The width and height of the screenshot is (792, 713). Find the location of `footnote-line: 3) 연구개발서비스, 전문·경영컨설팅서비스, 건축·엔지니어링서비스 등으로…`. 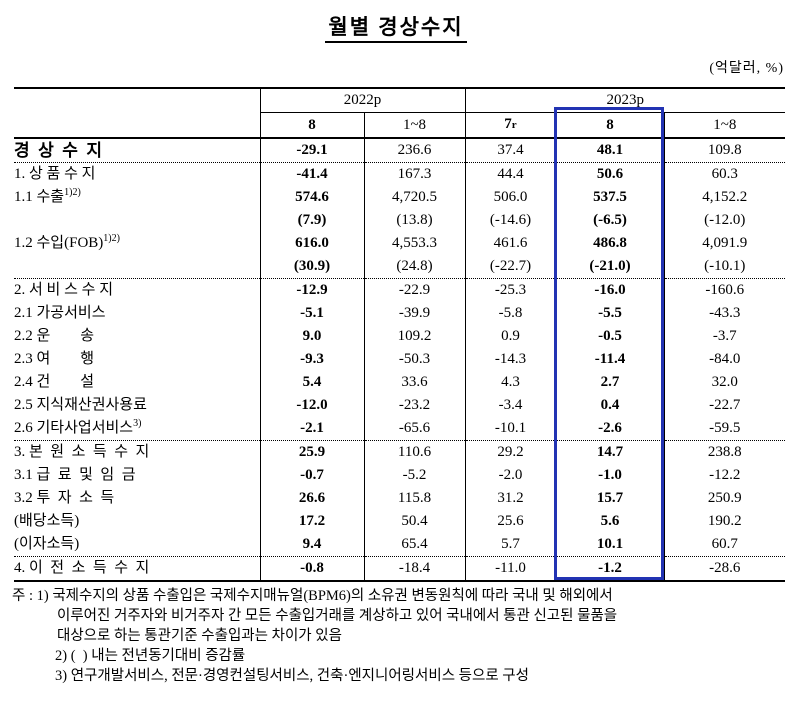

footnote-line: 3) 연구개발서비스, 전문·경영컨설팅서비스, 건축·엔지니어링서비스 등으로… is located at coordinates (292, 676).